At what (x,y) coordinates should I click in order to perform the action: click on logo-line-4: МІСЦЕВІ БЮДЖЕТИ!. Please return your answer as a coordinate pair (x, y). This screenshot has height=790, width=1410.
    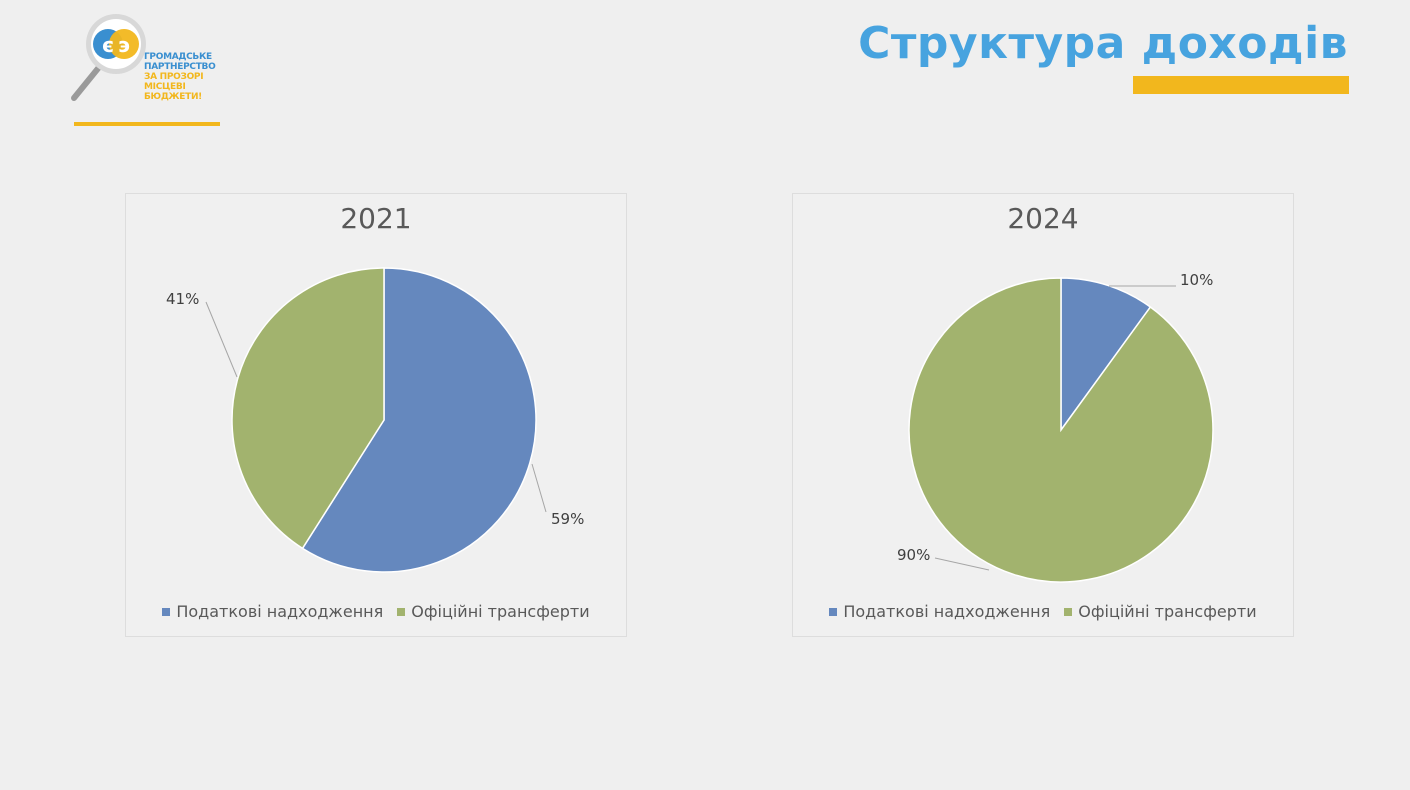
    Looking at the image, I should click on (173, 92).